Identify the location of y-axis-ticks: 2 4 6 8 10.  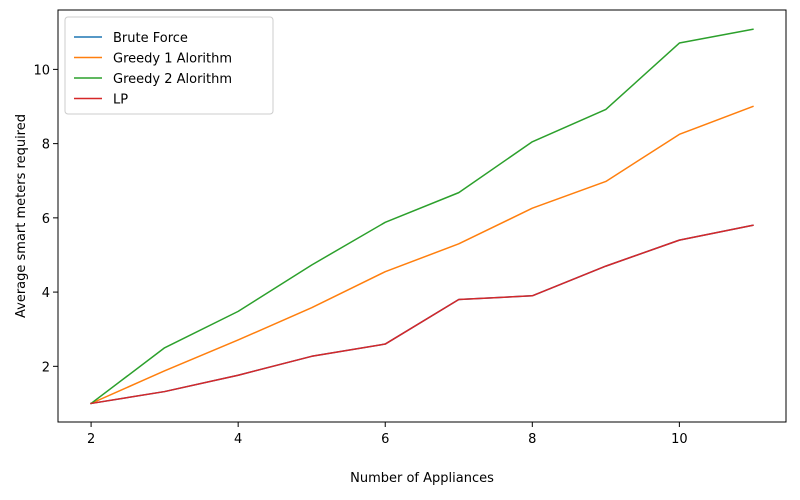
(45, 219).